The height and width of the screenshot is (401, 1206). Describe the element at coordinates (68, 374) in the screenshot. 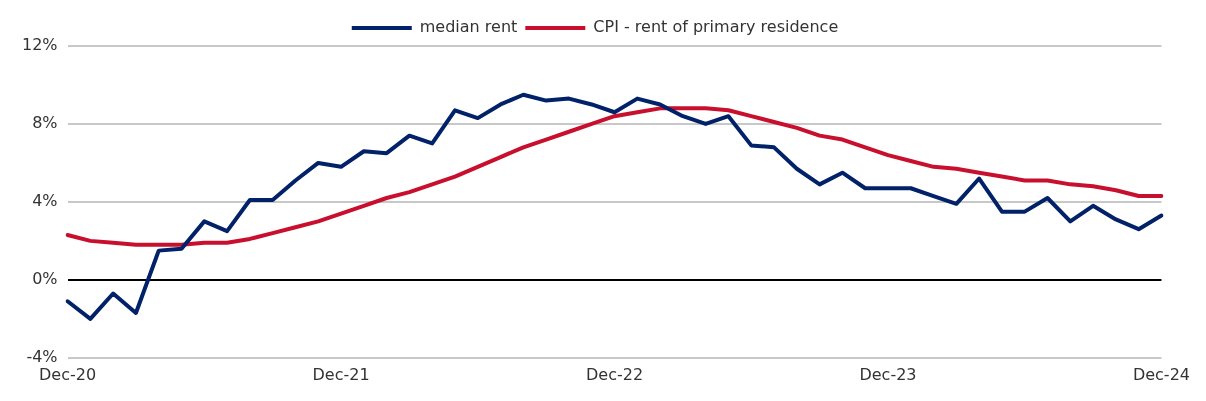

I see `x-tick-label: Dec-20` at that location.